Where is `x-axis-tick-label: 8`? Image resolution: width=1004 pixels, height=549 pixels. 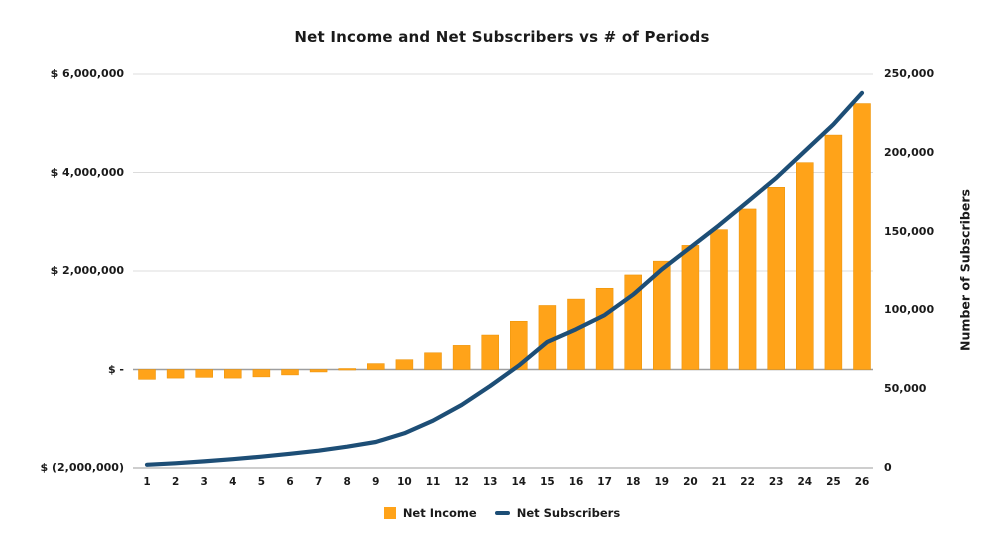 x-axis-tick-label: 8 is located at coordinates (347, 482).